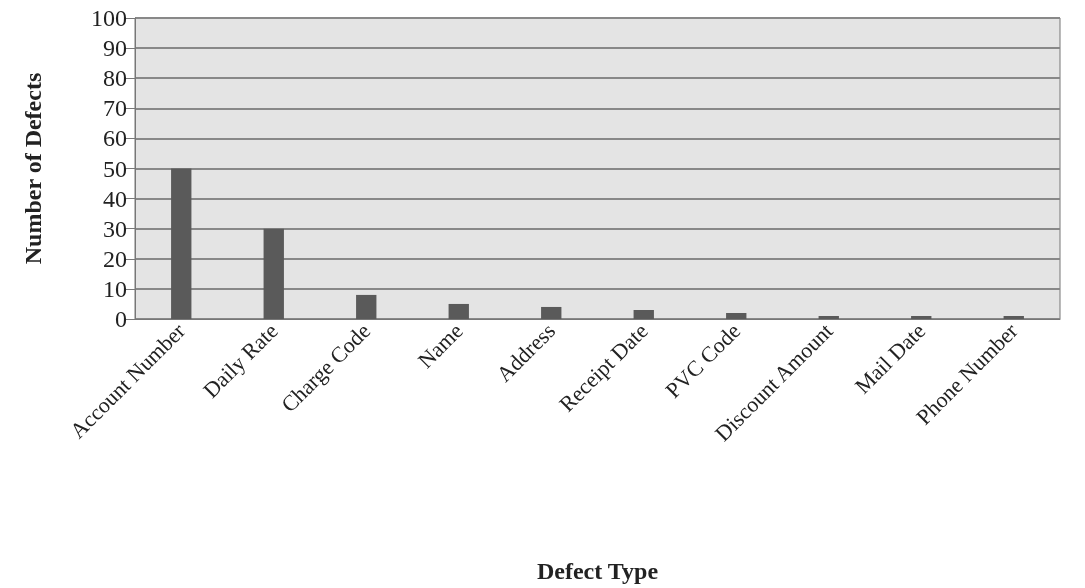 The width and height of the screenshot is (1085, 588). Describe the element at coordinates (115, 138) in the screenshot. I see `y-tick-label: 60` at that location.